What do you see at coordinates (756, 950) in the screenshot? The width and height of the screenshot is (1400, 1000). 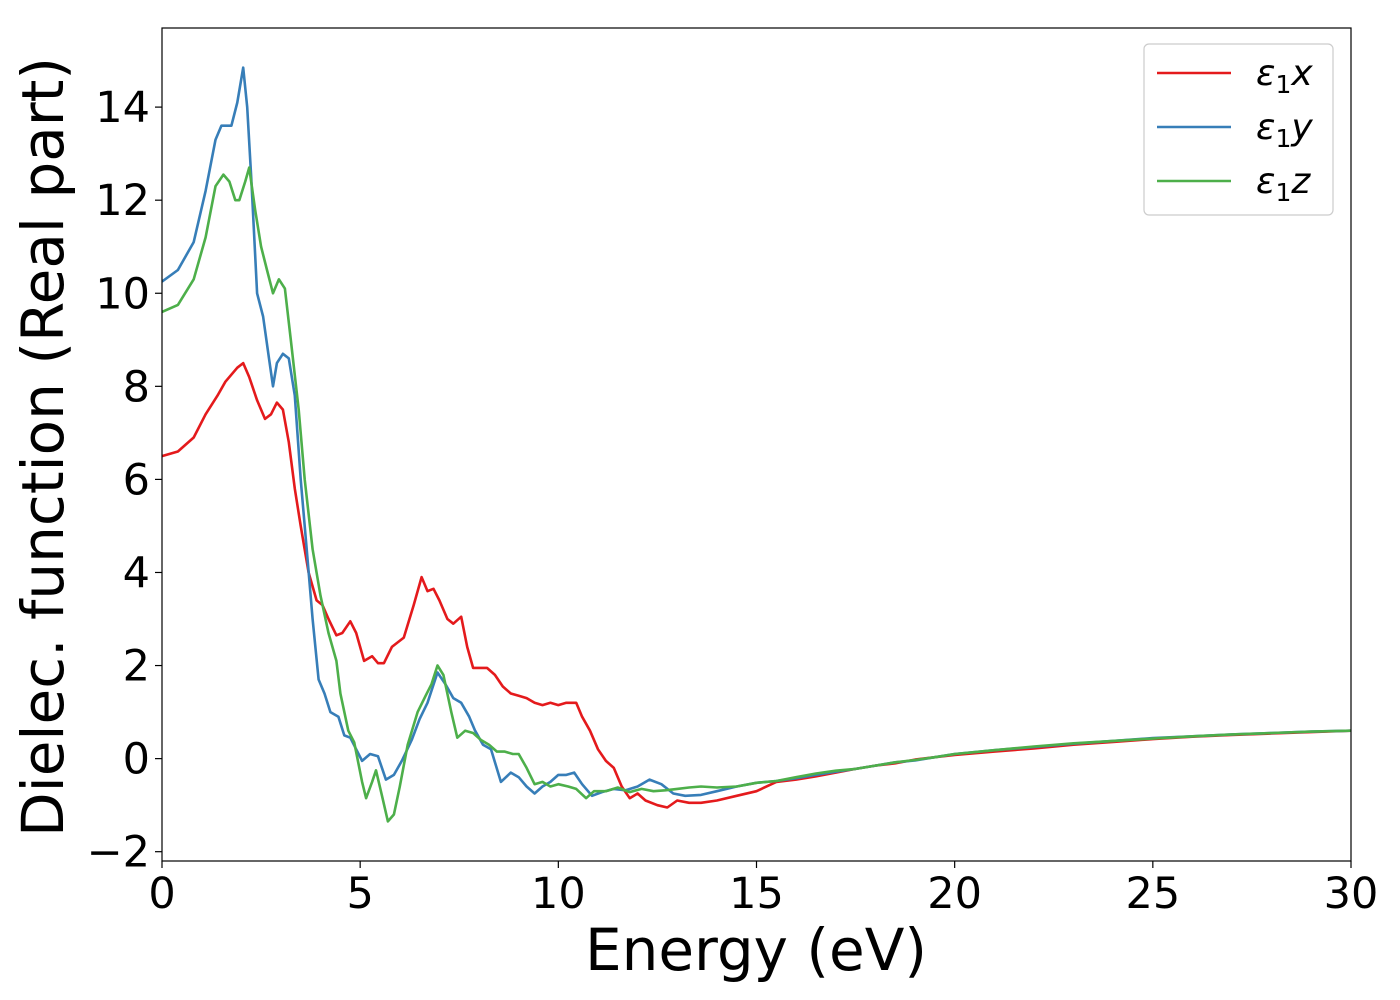 I see `x-axis-title: Energy (eV)` at bounding box center [756, 950].